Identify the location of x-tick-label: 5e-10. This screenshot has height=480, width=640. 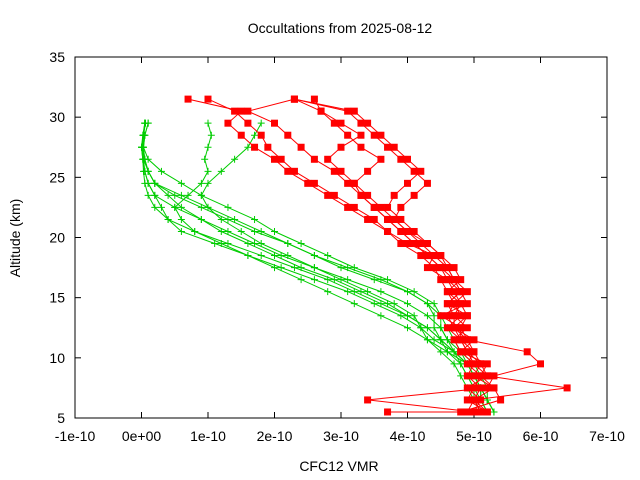
(474, 436).